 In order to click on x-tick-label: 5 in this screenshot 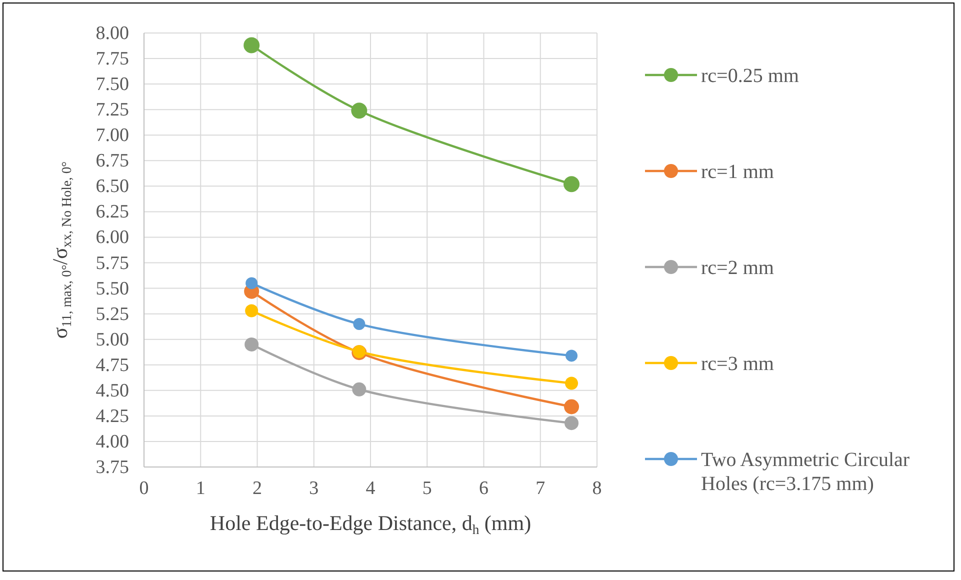, I will do `click(427, 488)`.